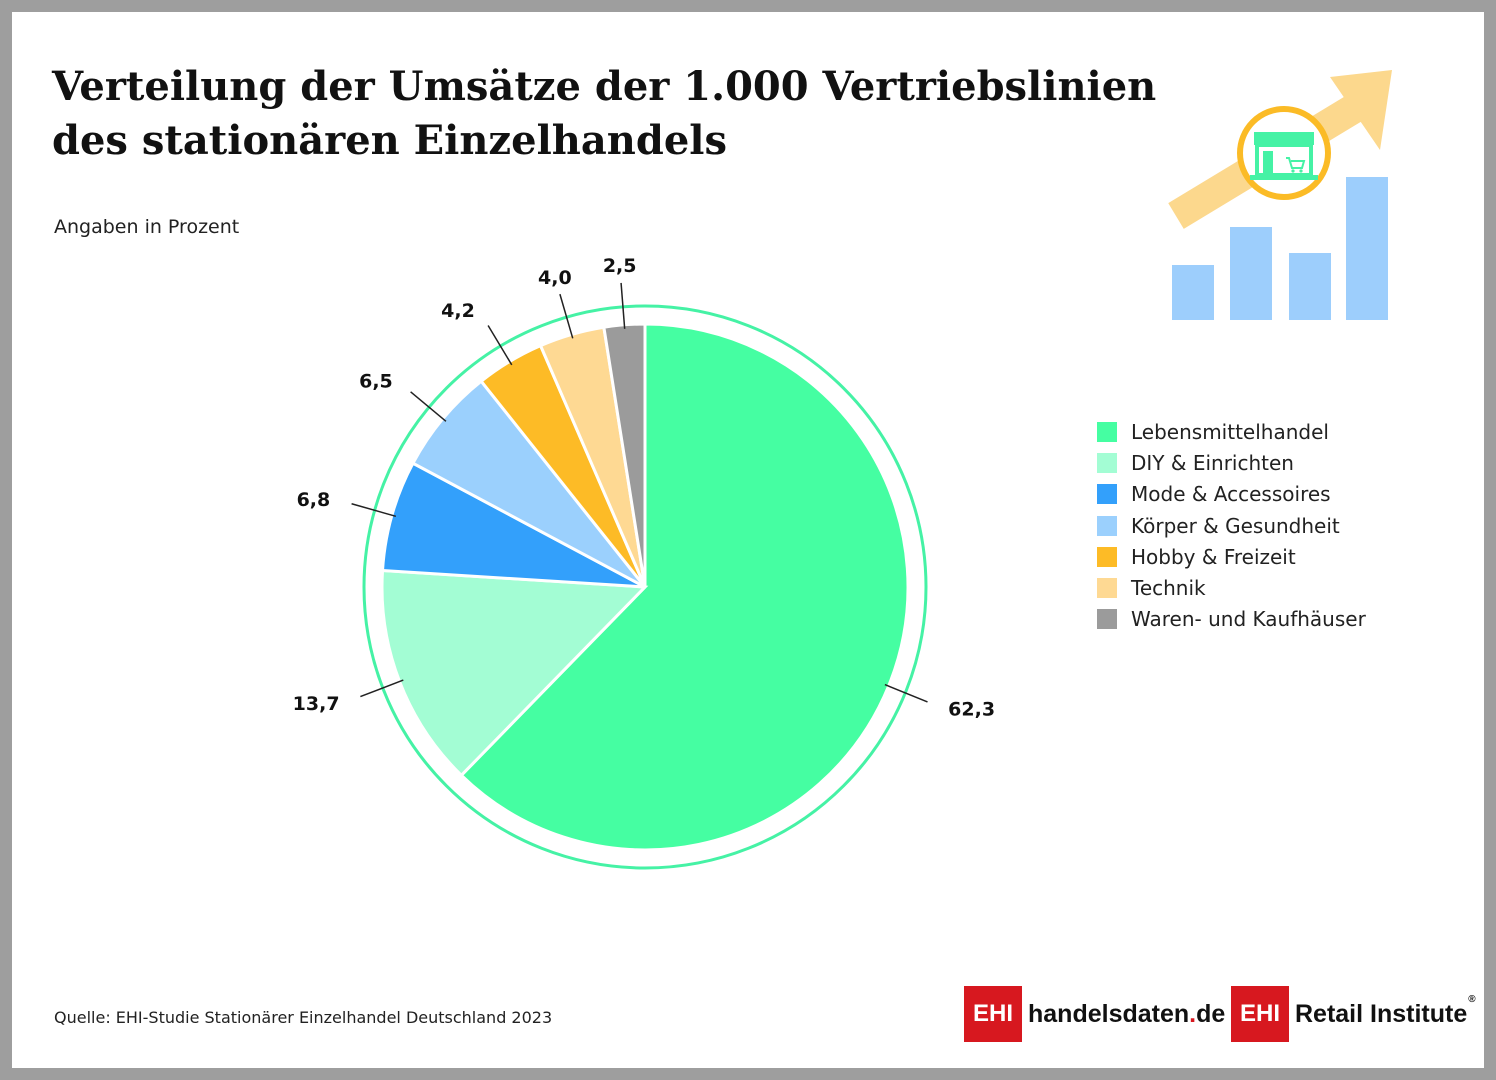  Describe the element at coordinates (458, 311) in the screenshot. I see `data-label: 4,2` at that location.